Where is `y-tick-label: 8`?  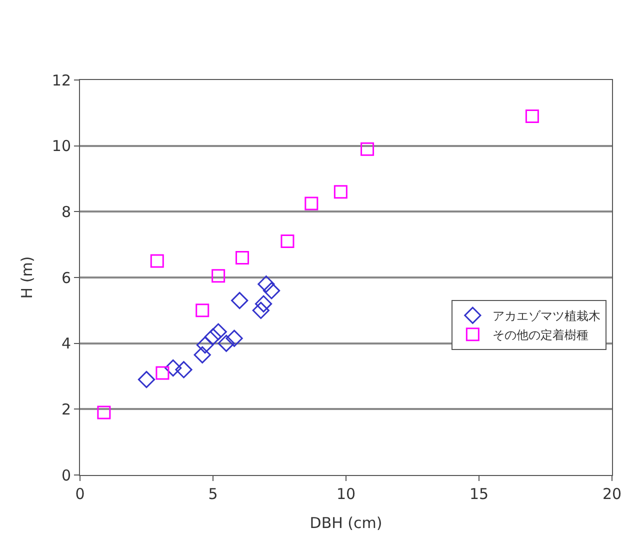 y-tick-label: 8 is located at coordinates (66, 211).